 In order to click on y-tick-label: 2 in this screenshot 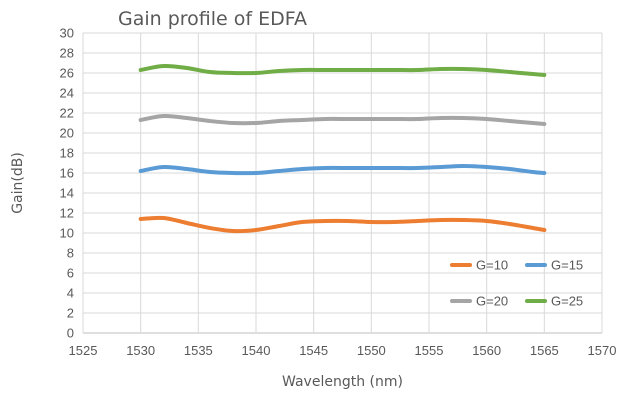, I will do `click(70, 313)`.